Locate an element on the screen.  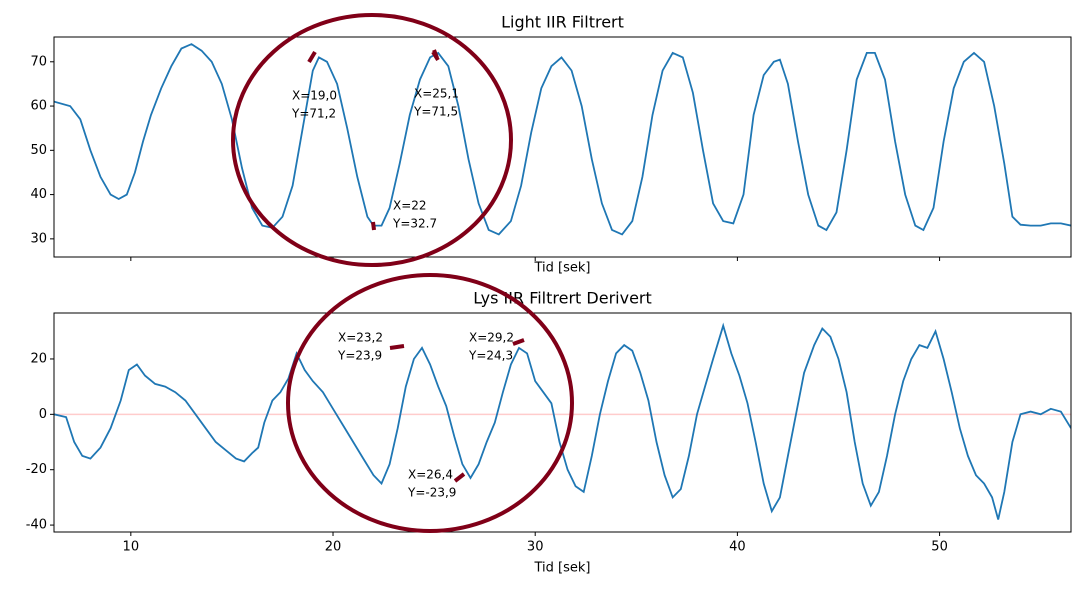
annotation: Y=24,3 is located at coordinates (490, 356).